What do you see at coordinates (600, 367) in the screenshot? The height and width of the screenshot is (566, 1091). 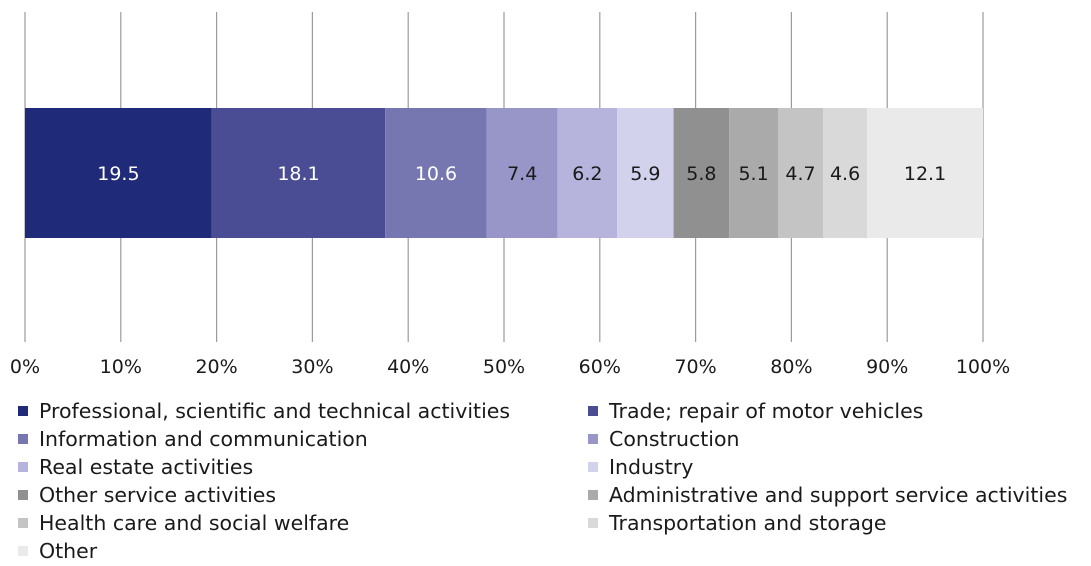 I see `x-tick-label: 60%` at bounding box center [600, 367].